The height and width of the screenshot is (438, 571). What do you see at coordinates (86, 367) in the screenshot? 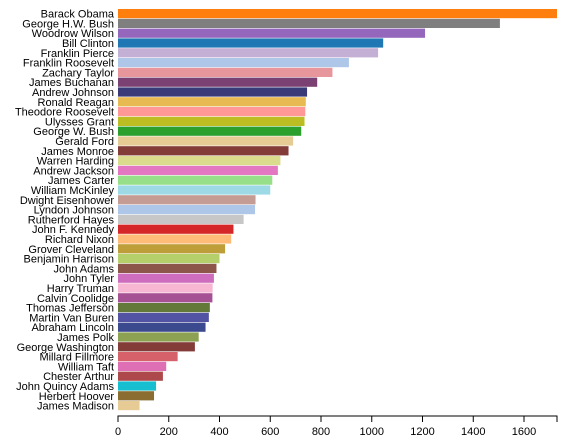
I see `category-label: William Taft` at bounding box center [86, 367].